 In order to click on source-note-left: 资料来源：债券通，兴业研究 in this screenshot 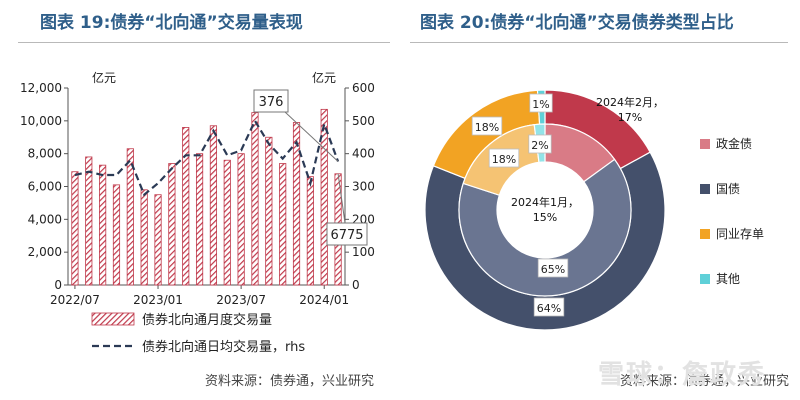, I will do `click(290, 381)`.